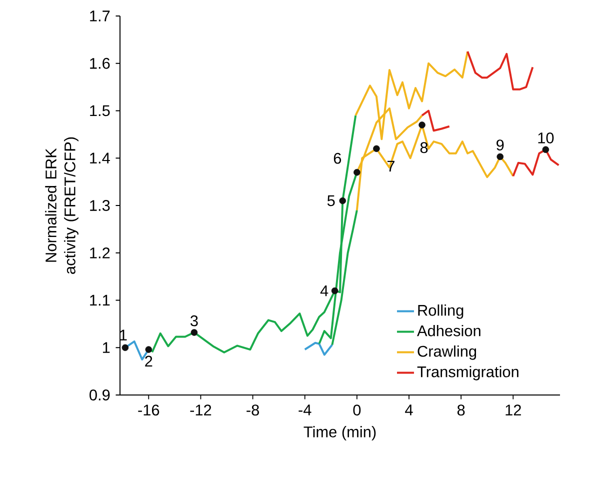 This screenshot has height=478, width=601. Describe the element at coordinates (546, 138) in the screenshot. I see `annotation: 10` at that location.